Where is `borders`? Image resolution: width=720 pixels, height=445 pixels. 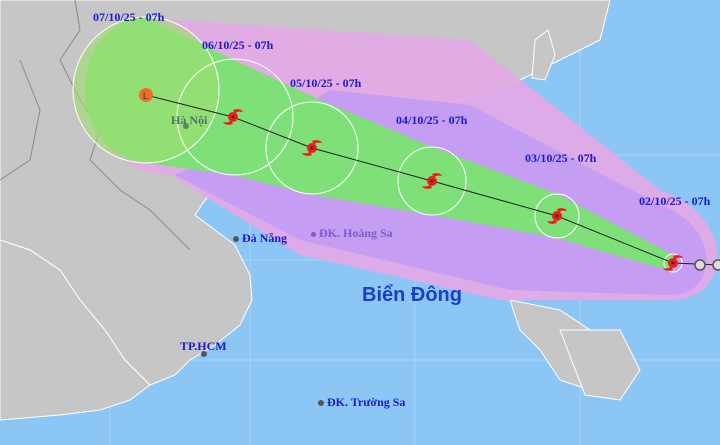
borders is located at coordinates (95, 125).